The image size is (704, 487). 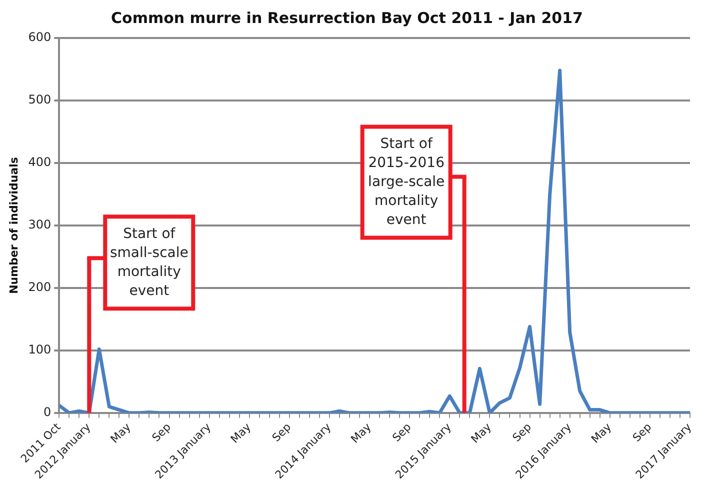 I want to click on y-tick-label: 300, so click(x=40, y=225).